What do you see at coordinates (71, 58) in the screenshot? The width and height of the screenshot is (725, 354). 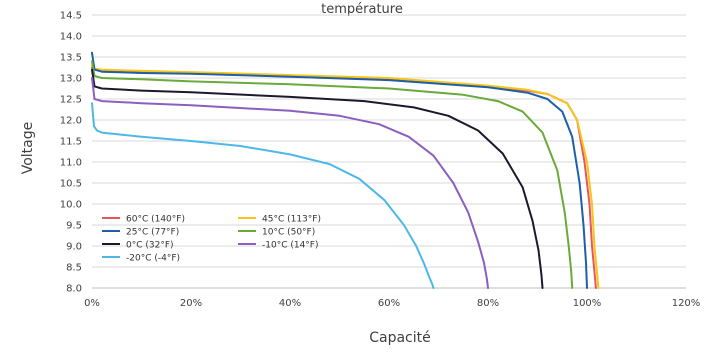 I see `y-tick-label: 13.5` at bounding box center [71, 58].